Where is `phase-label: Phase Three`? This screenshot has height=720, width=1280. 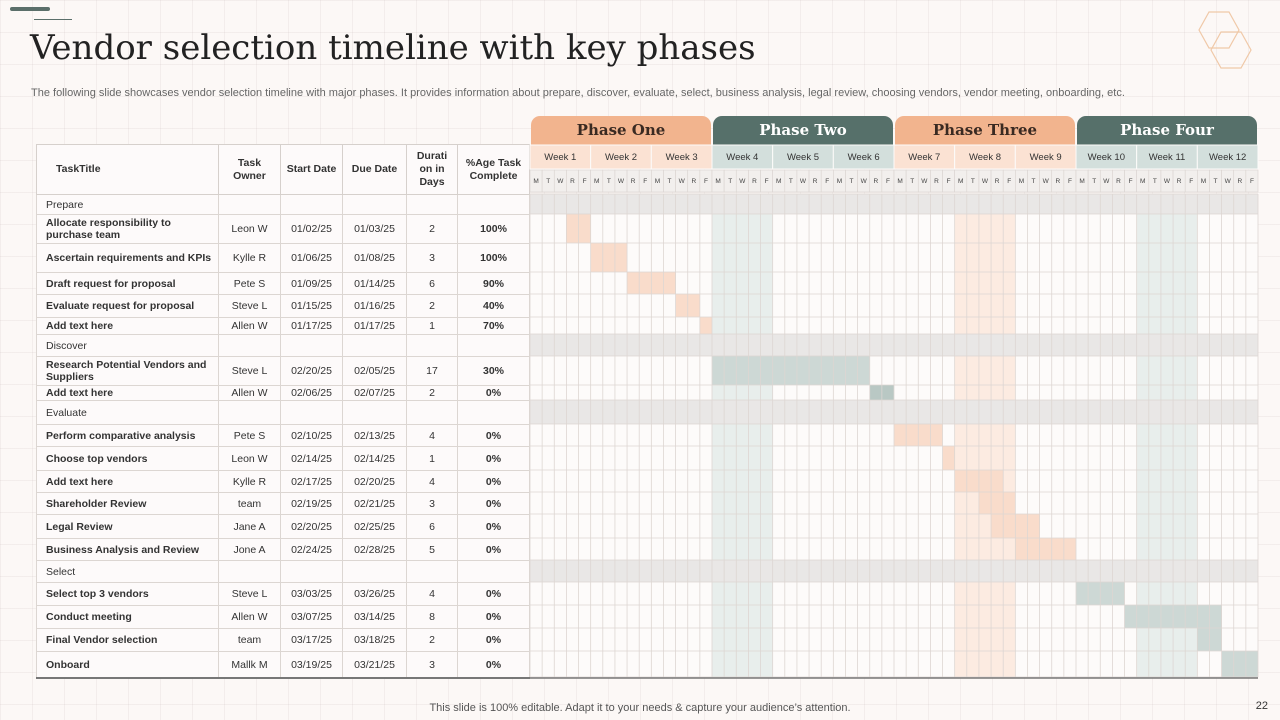
phase-label: Phase Three is located at coordinates (985, 130).